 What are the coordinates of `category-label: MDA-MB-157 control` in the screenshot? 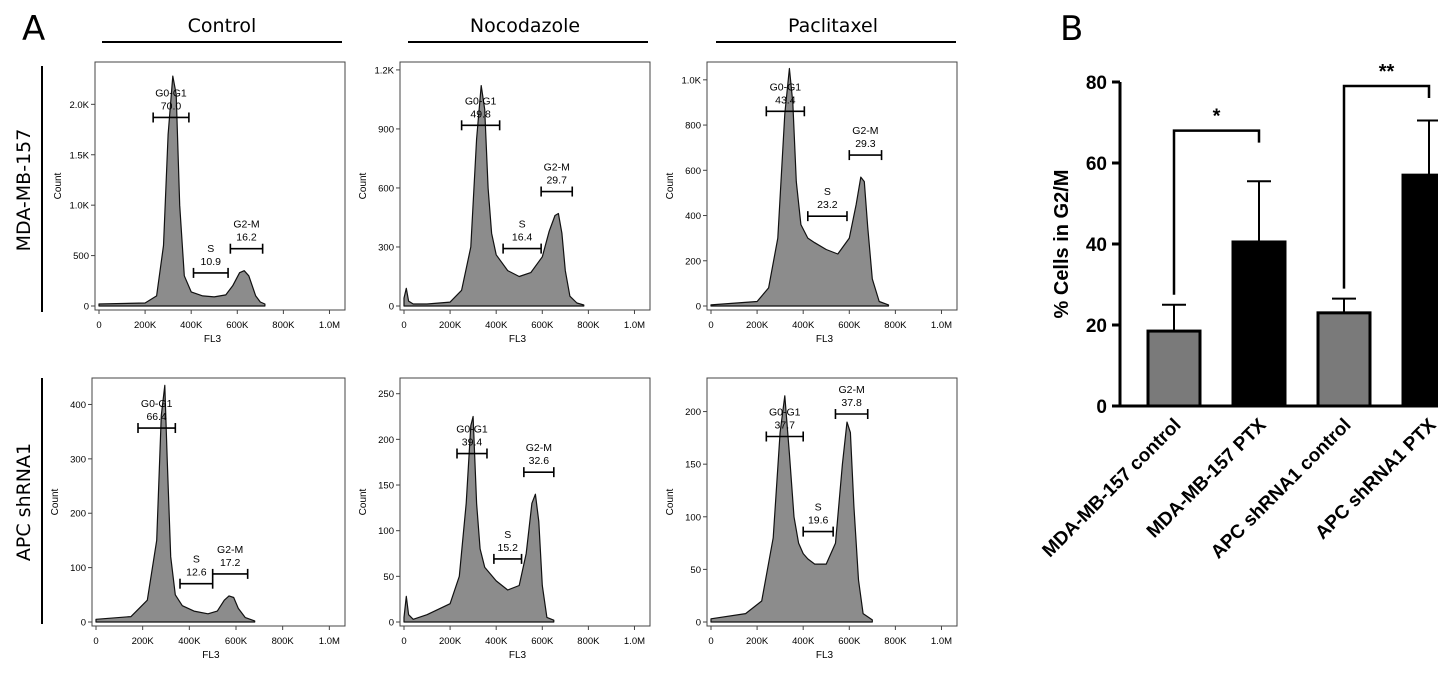 It's located at (1112, 488).